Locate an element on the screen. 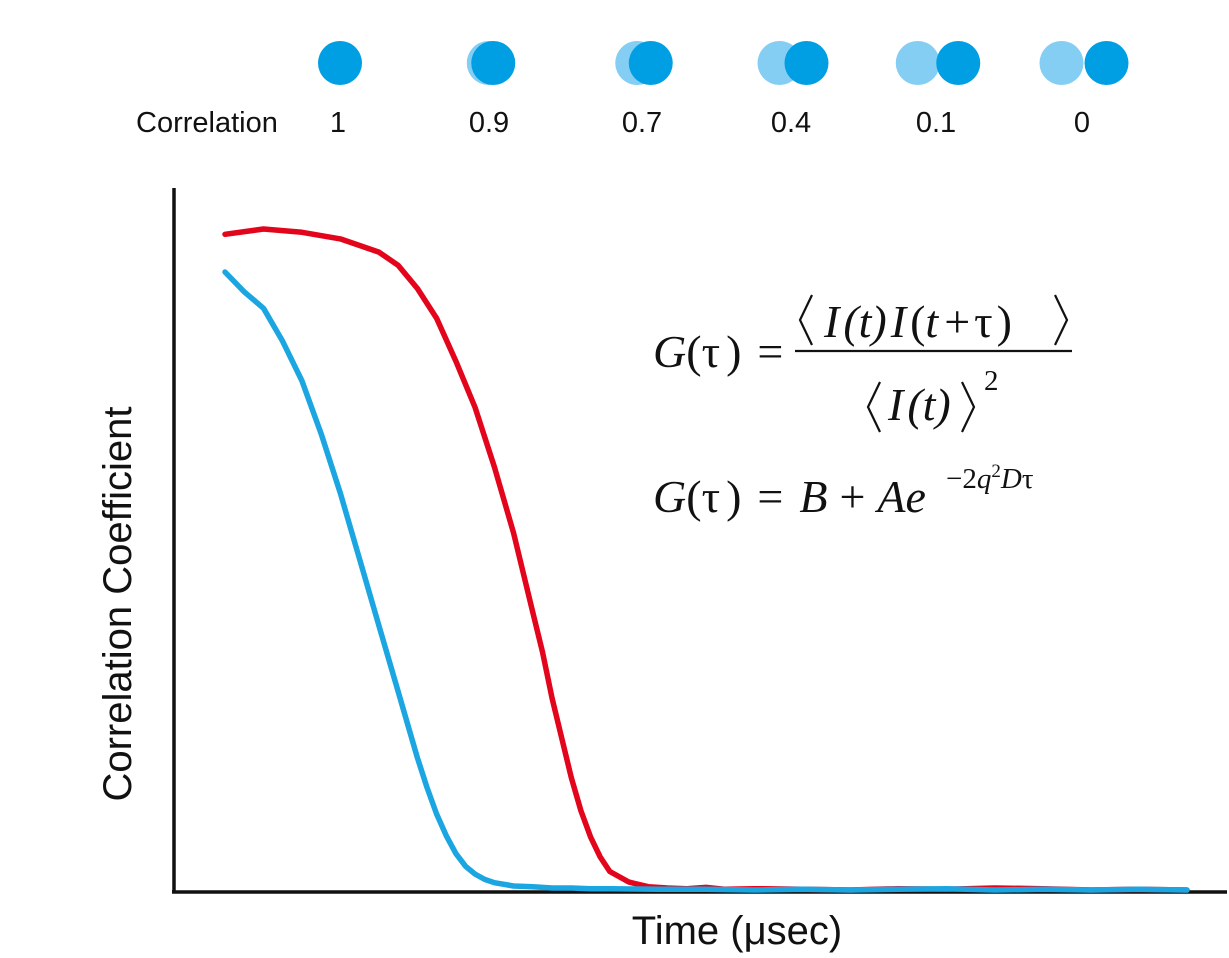  eq1-lhs: G(τ) = is located at coordinates (718, 351).